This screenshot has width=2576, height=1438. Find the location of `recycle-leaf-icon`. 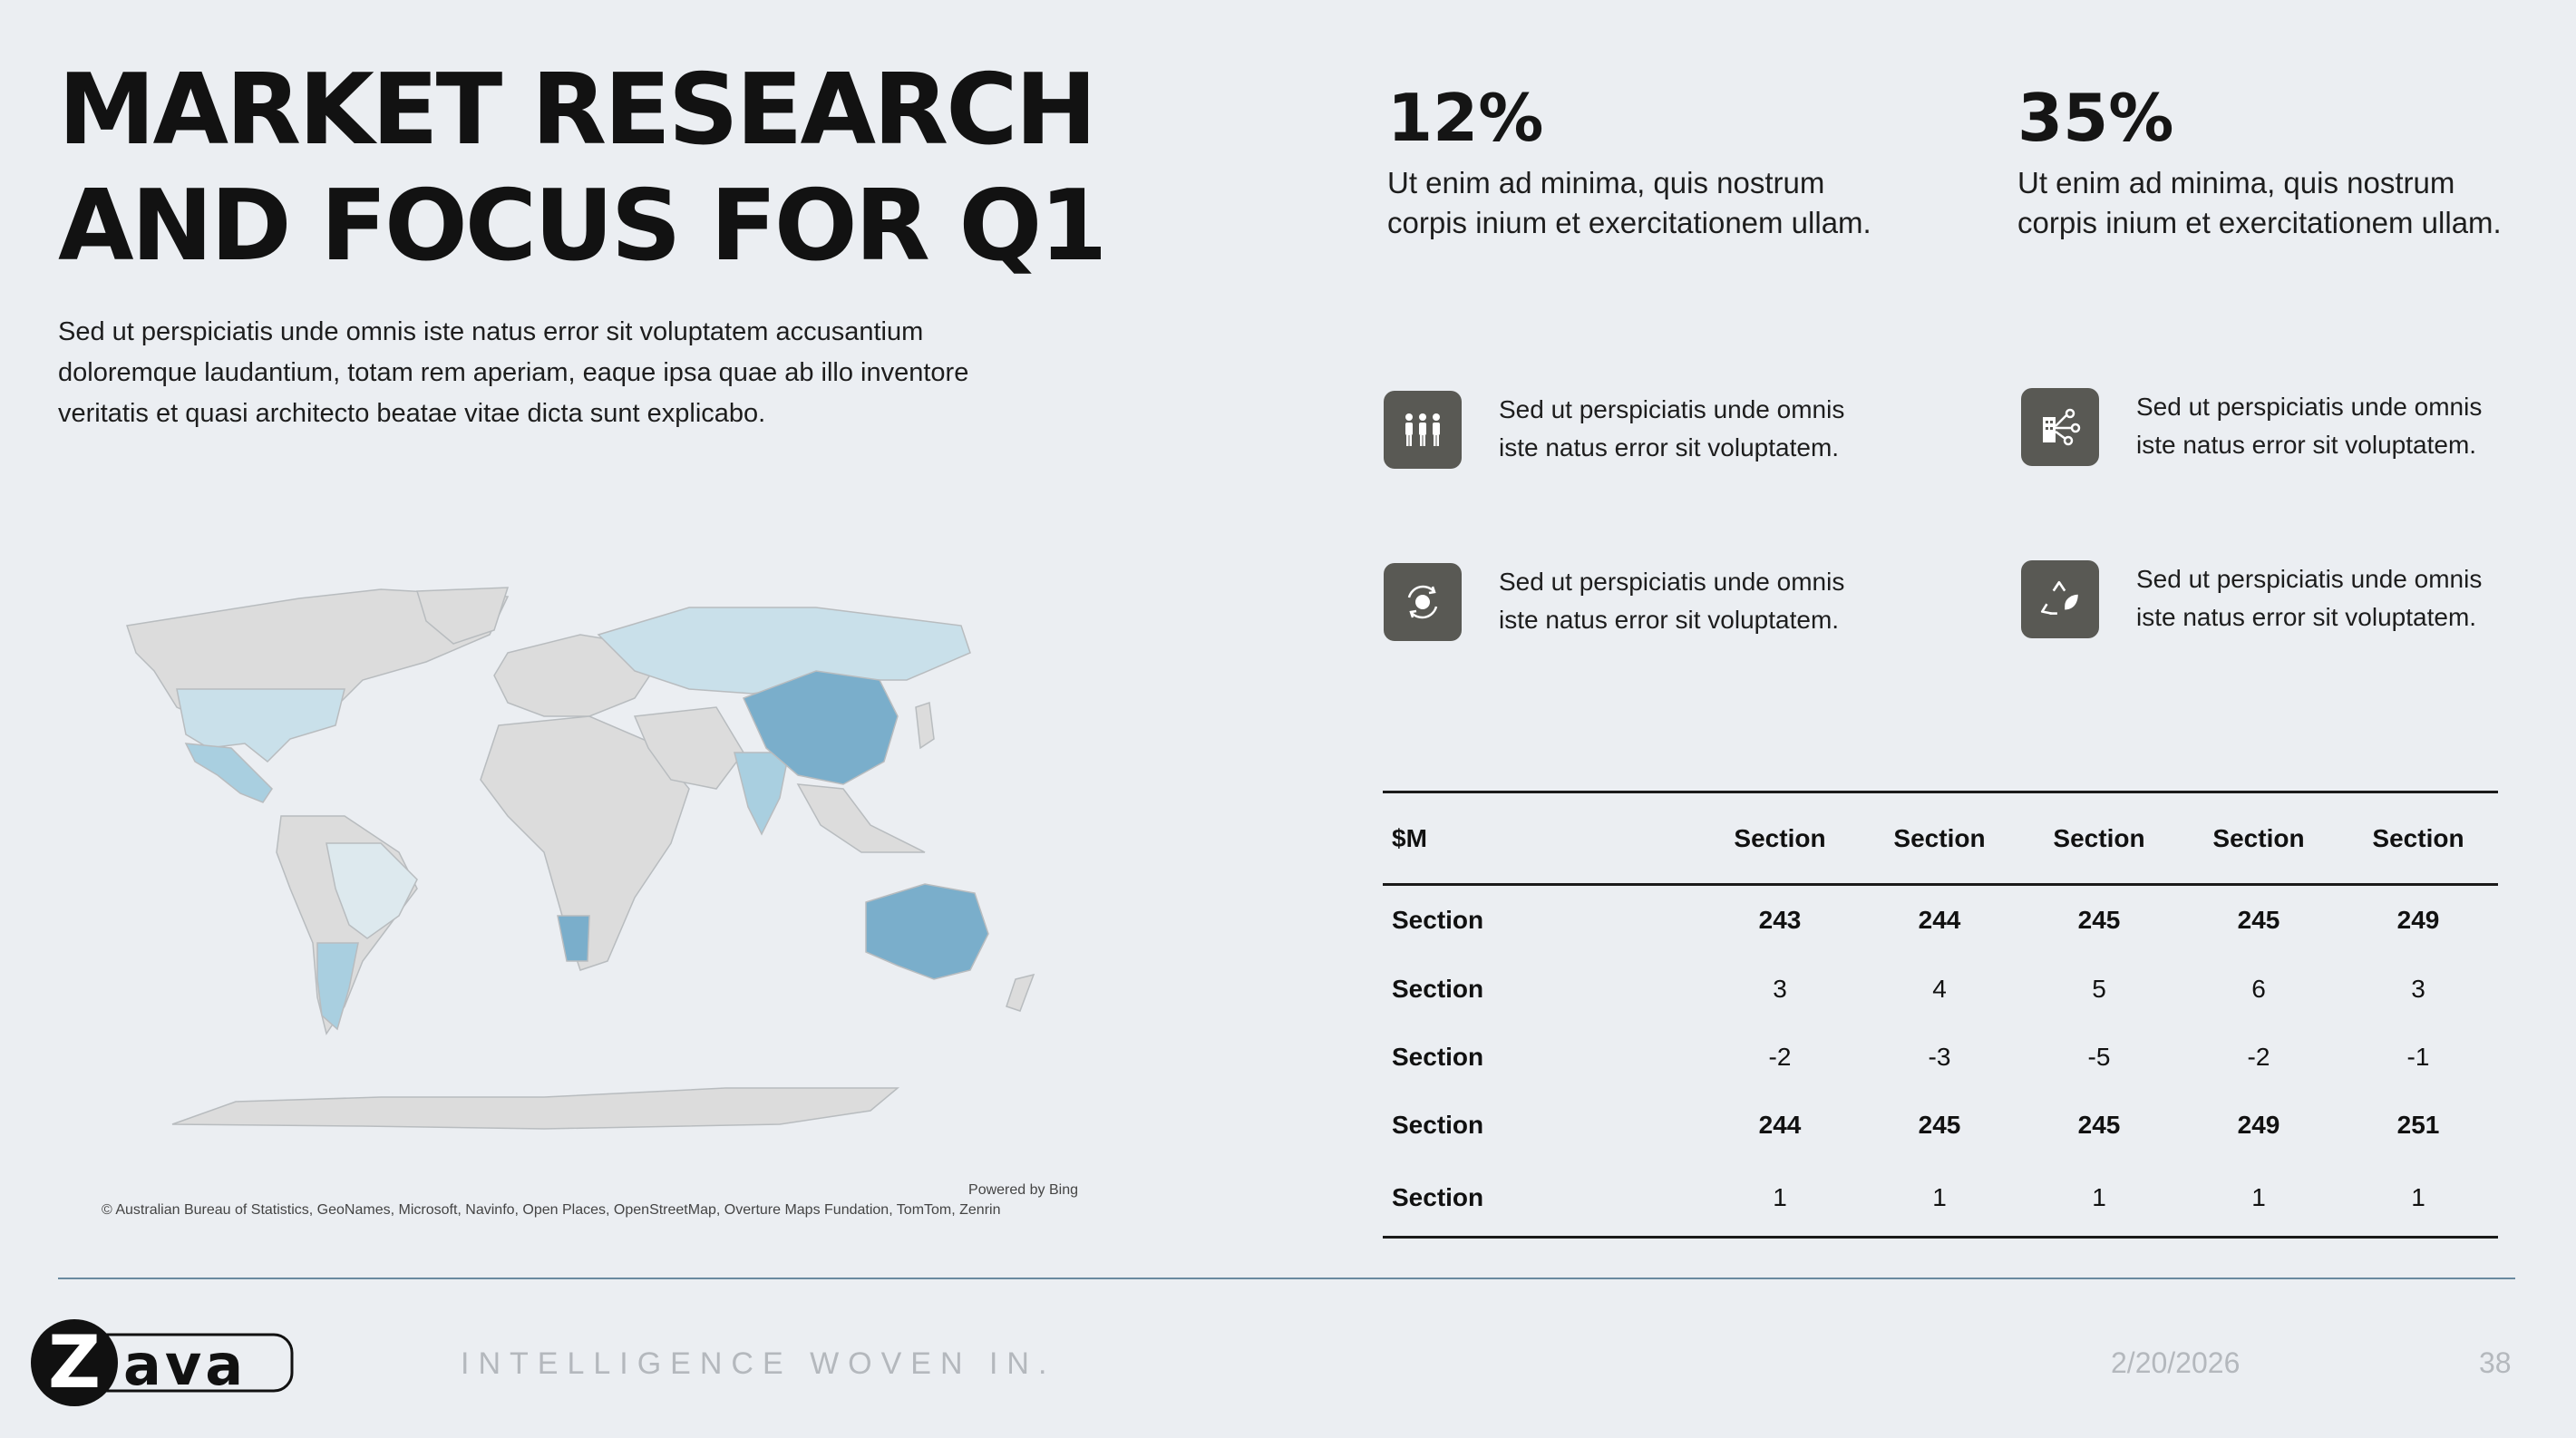

recycle-leaf-icon is located at coordinates (2060, 599).